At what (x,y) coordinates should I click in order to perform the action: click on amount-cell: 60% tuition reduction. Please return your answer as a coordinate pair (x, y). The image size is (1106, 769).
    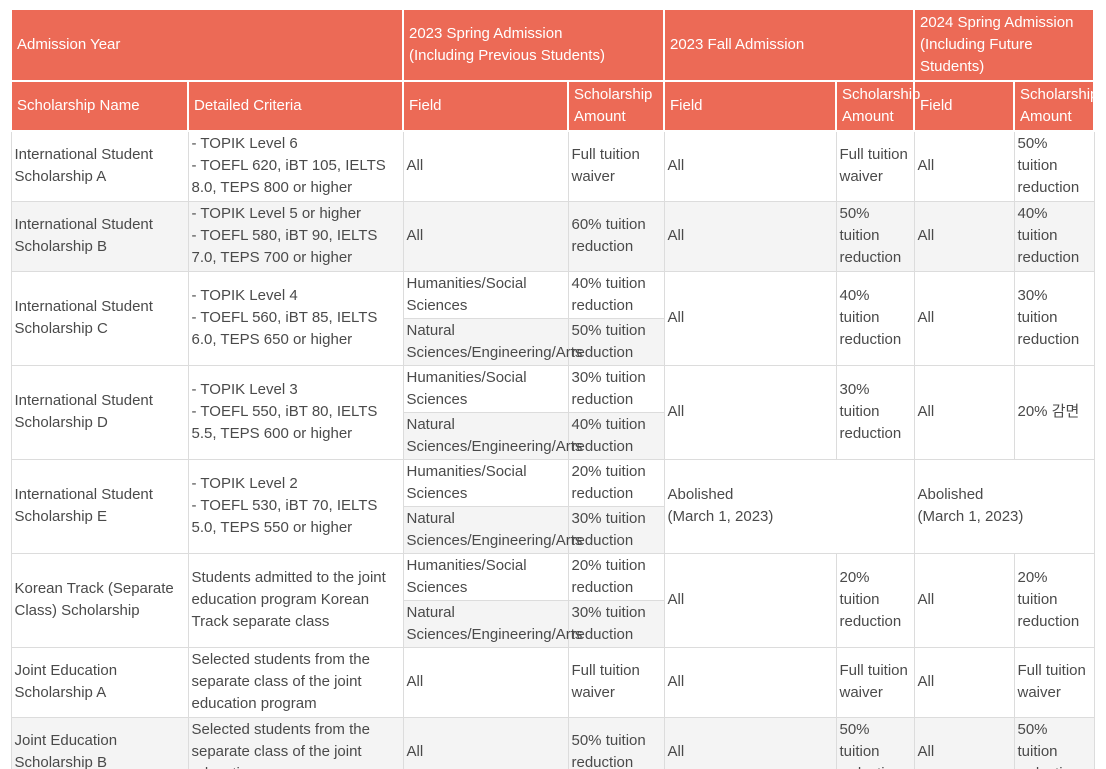
    Looking at the image, I should click on (616, 236).